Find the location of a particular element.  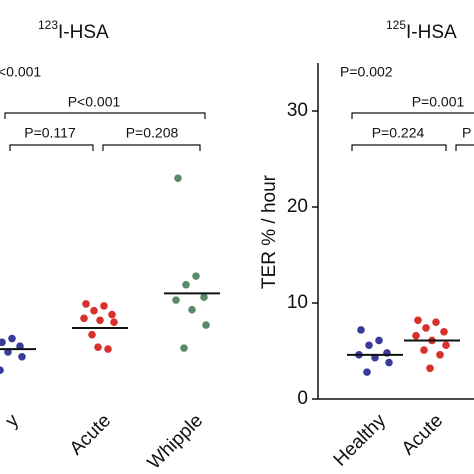

p-value: P=0.001 is located at coordinates (438, 102).